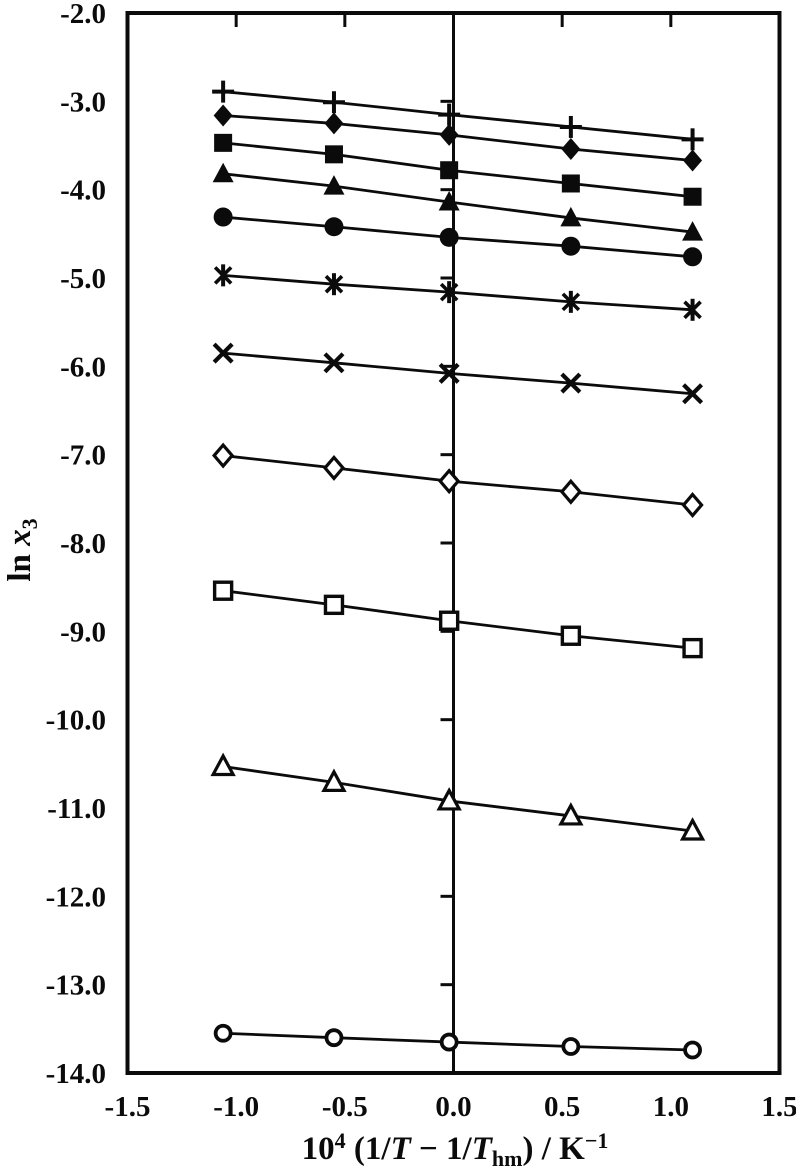 This screenshot has width=796, height=1169. I want to click on y-tick-label: -2.0, so click(83, 15).